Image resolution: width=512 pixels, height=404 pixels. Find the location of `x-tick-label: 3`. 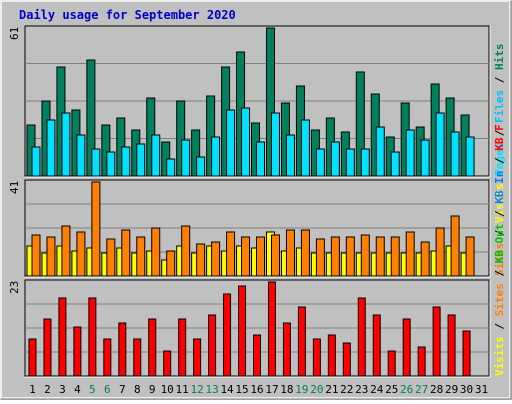

x-tick-label: 3 is located at coordinates (62, 389).